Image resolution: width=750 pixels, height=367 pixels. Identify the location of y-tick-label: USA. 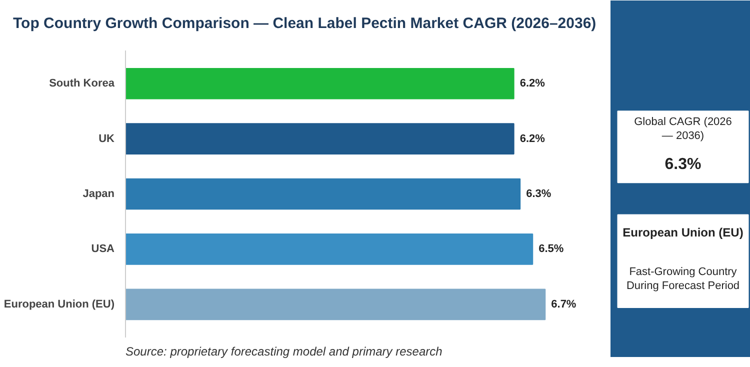
(103, 249).